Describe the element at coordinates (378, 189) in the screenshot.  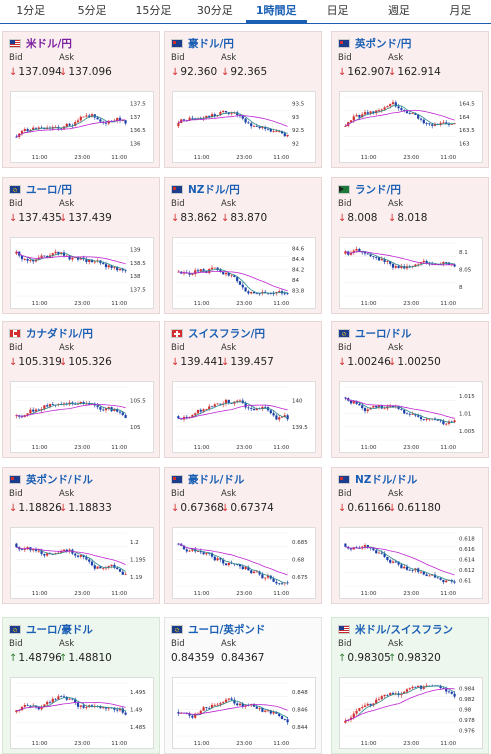
I see `pair-name: ランド/円` at that location.